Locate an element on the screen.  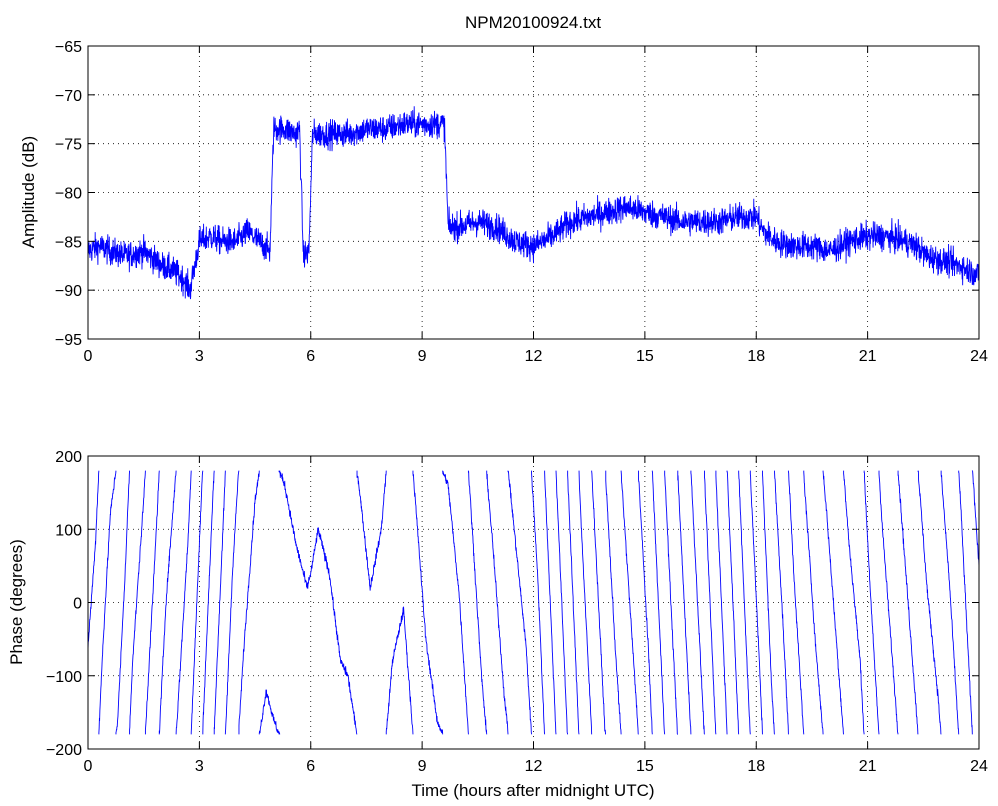
amplitude-x-tick-label: 6 is located at coordinates (310, 356).